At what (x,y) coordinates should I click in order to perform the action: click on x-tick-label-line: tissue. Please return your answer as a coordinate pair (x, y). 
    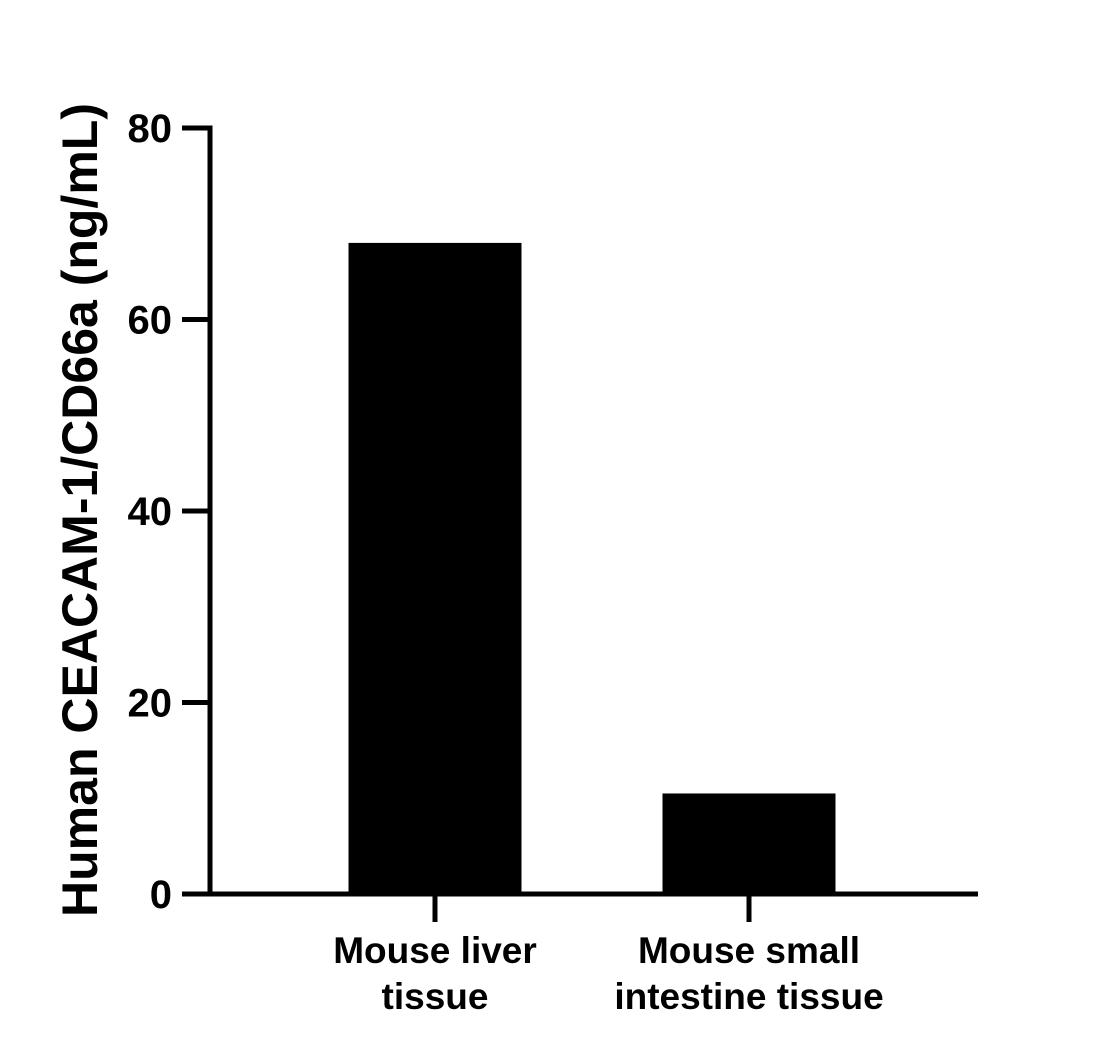
    Looking at the image, I should click on (435, 996).